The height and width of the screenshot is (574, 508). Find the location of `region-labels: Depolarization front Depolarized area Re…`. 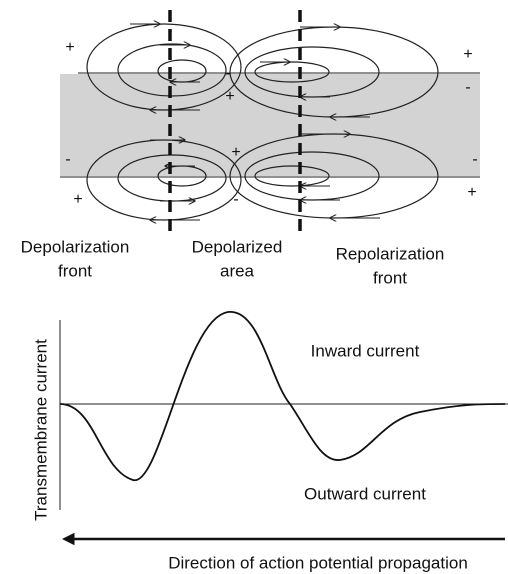

region-labels: Depolarization front Depolarized area Re… is located at coordinates (233, 262).